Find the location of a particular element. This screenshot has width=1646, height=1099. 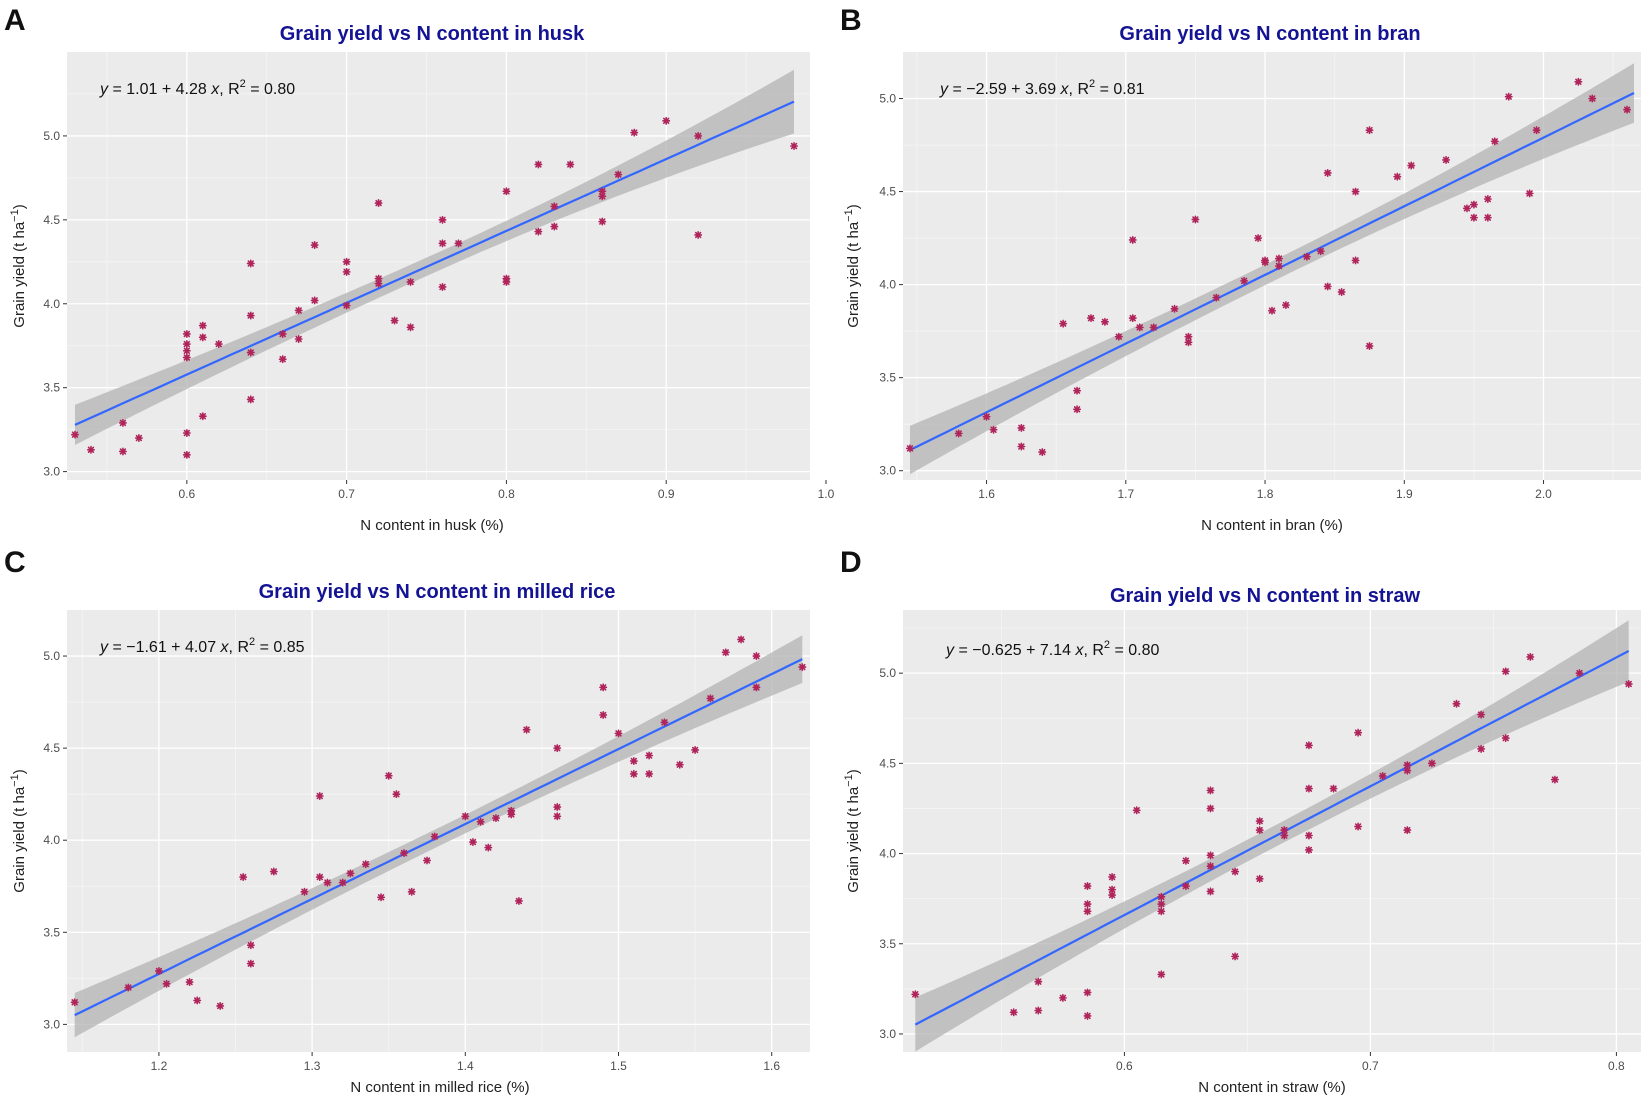

x-tick-label: 1.9 is located at coordinates (1404, 494).